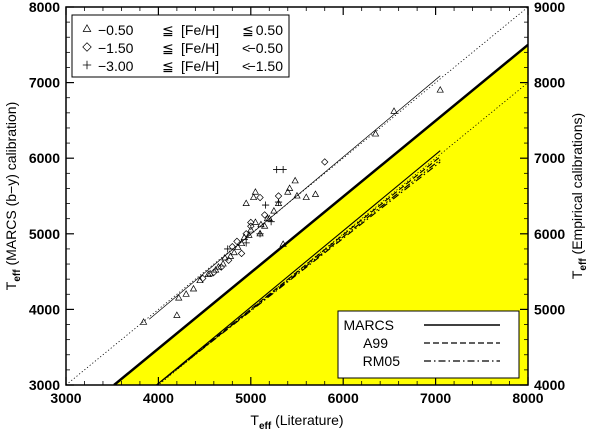 This screenshot has width=590, height=431. What do you see at coordinates (269, 30) in the screenshot?
I see `legend-metallicity-label: 0.50` at bounding box center [269, 30].